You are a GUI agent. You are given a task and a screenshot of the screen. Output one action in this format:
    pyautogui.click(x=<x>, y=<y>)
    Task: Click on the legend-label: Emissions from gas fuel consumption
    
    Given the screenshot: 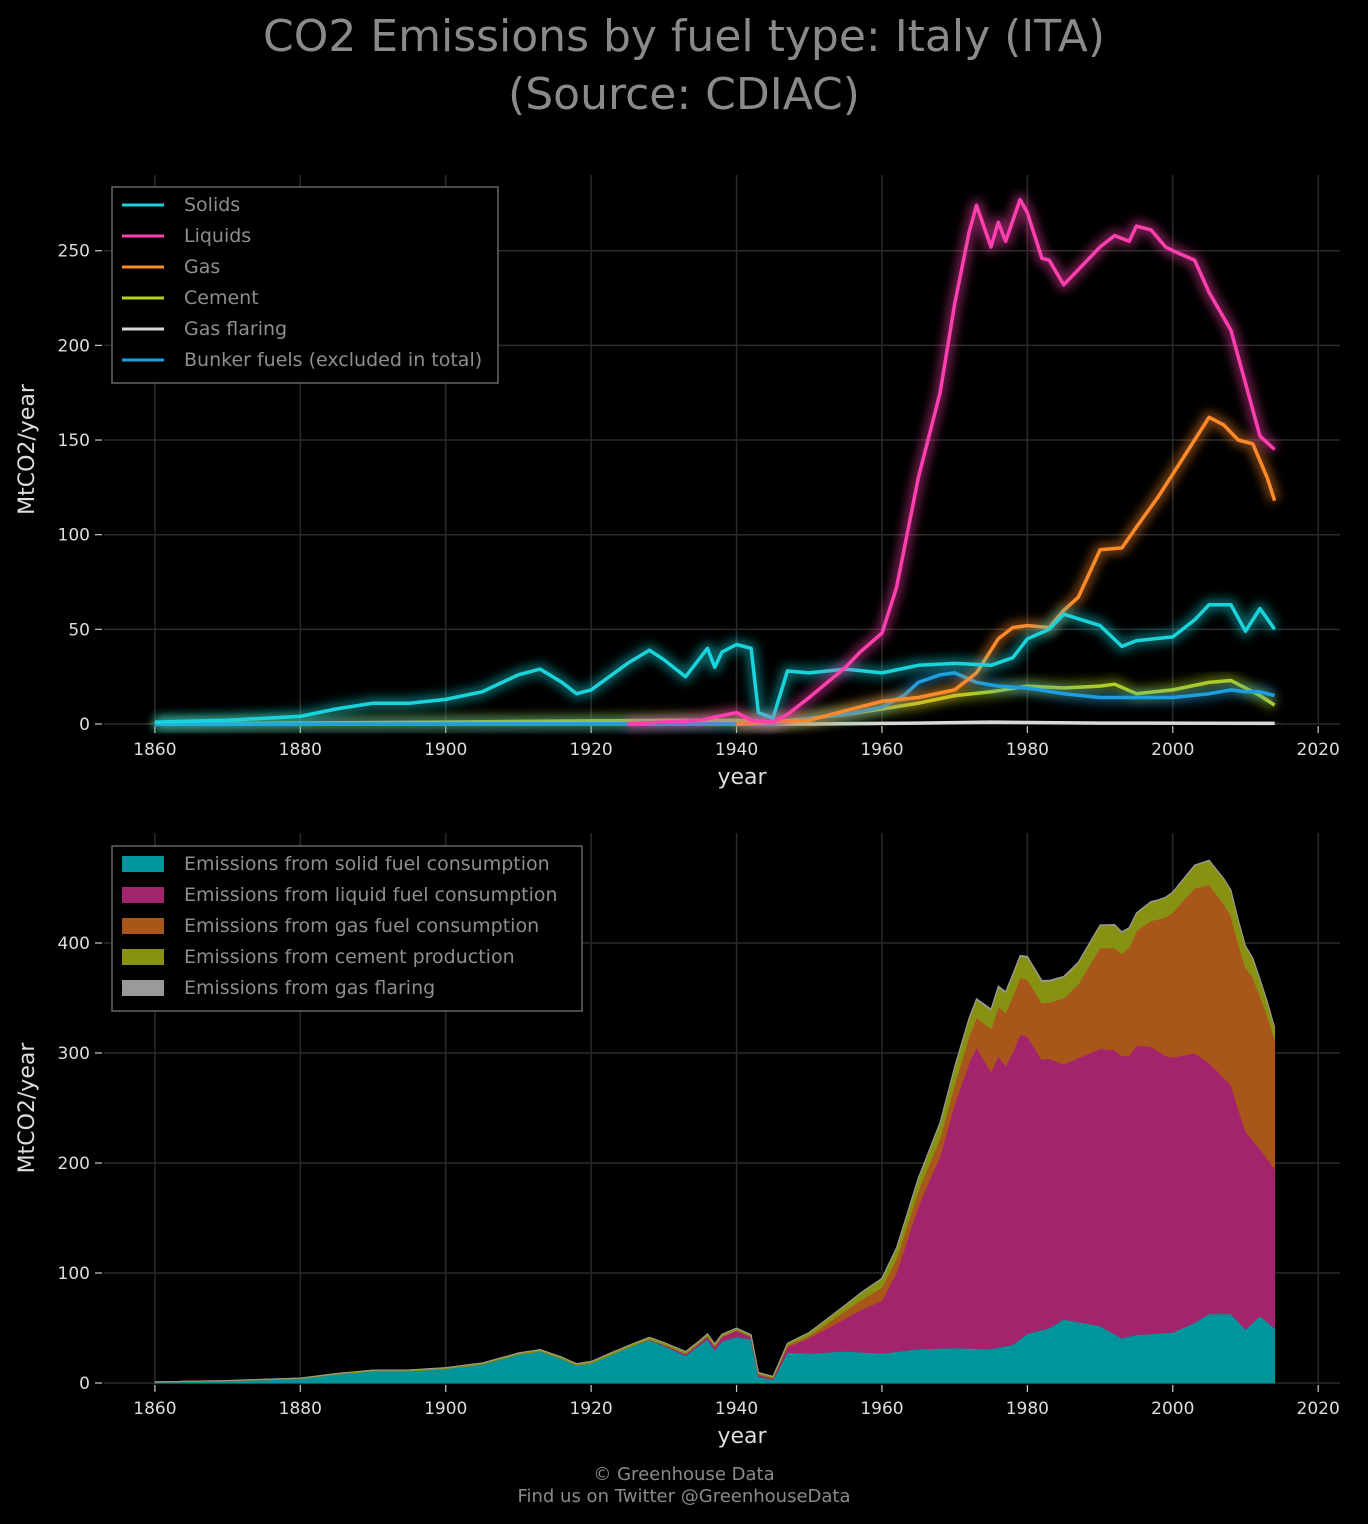 What is the action you would take?
    pyautogui.click(x=361, y=926)
    